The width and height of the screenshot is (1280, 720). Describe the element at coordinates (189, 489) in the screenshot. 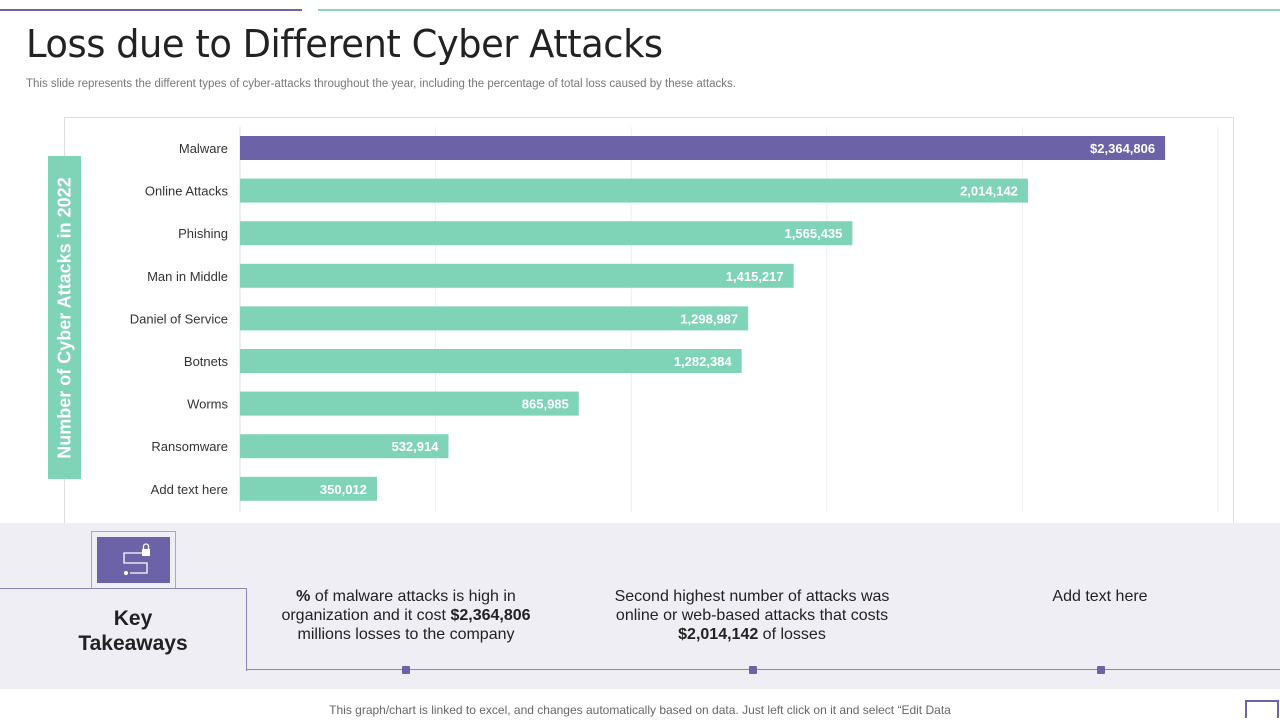

I see `category-label: Add text here` at that location.